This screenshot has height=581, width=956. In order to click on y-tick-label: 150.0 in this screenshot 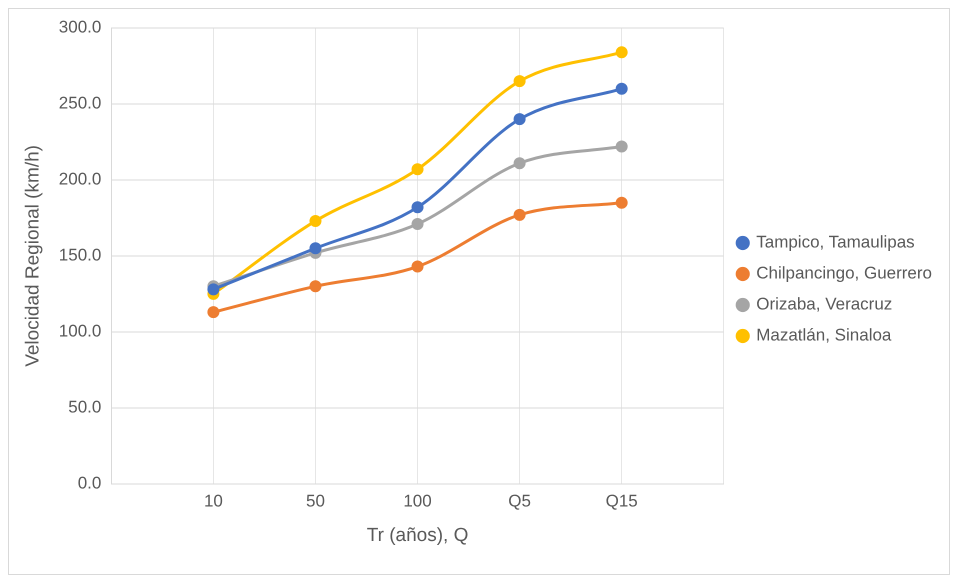, I will do `click(80, 255)`.